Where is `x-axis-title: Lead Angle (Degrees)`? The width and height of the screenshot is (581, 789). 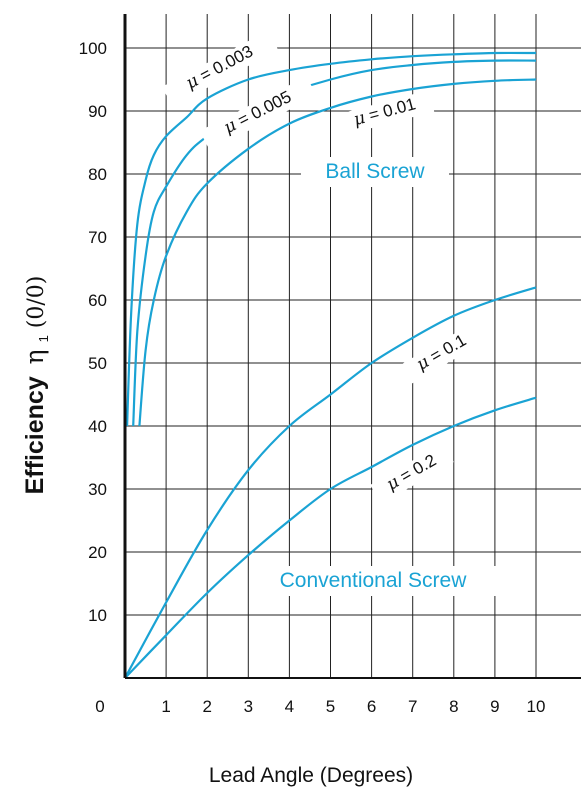 x-axis-title: Lead Angle (Degrees) is located at coordinates (311, 775).